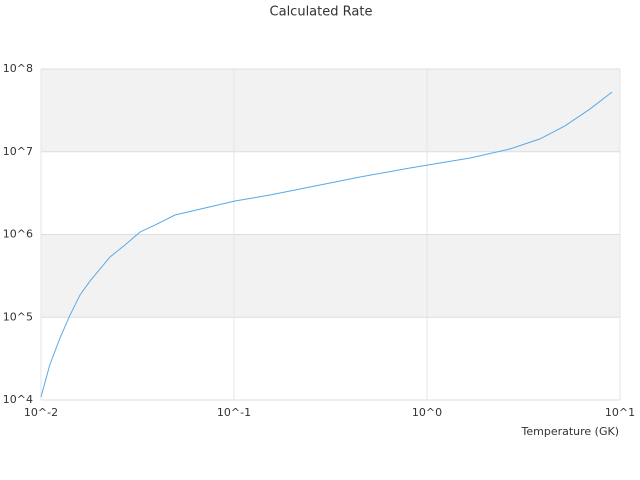 This screenshot has width=640, height=480. What do you see at coordinates (18, 234) in the screenshot?
I see `y-tick-label: 10^6` at bounding box center [18, 234].